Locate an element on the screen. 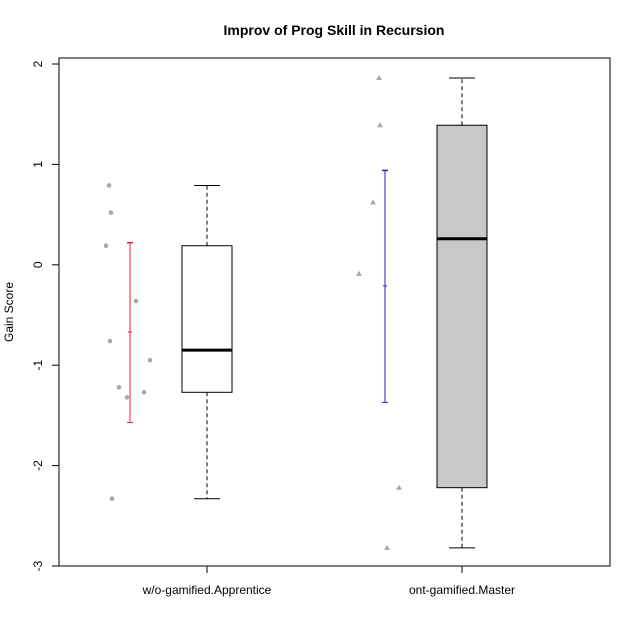 The width and height of the screenshot is (640, 640). x-tick-label: w/o-gamified.Apprentice is located at coordinates (207, 590).